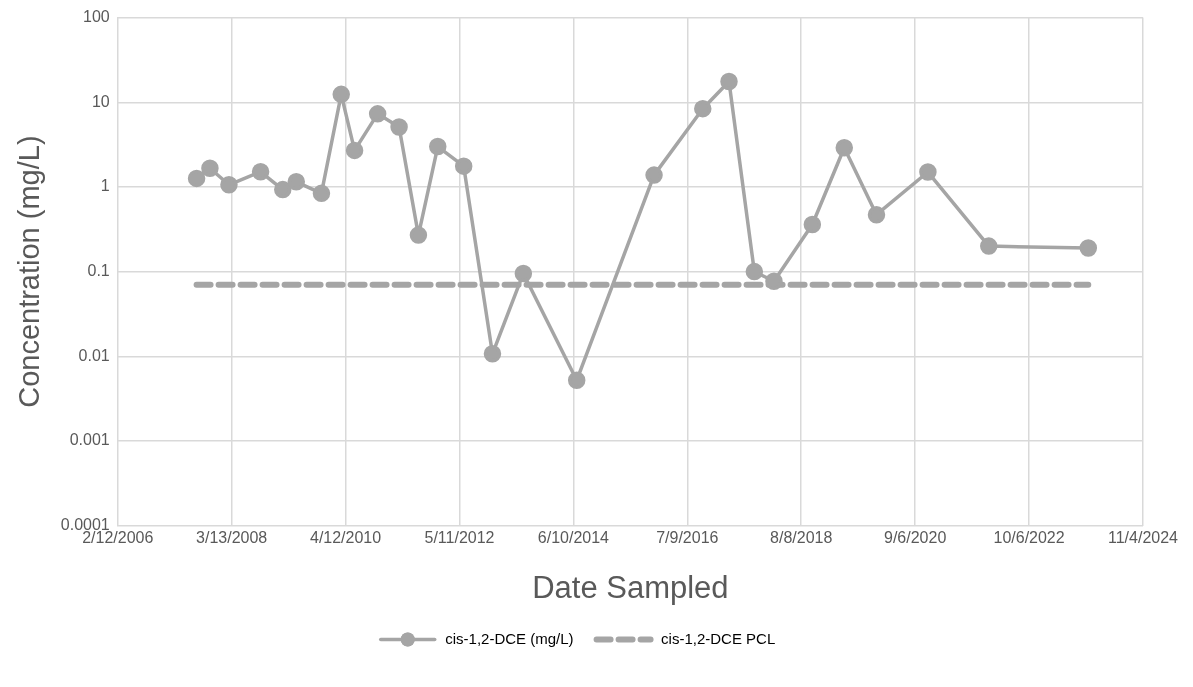 The height and width of the screenshot is (687, 1193). I want to click on y-tick-label: 0.001, so click(89, 440).